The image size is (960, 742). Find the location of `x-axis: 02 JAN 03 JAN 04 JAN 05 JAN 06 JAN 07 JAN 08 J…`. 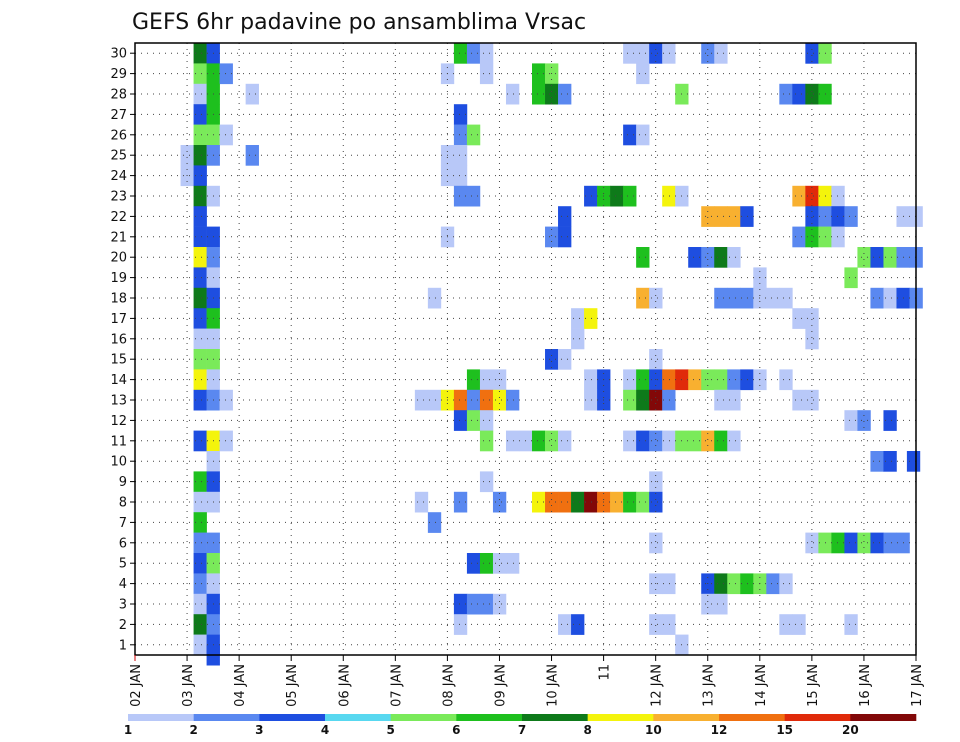

x-axis: 02 JAN 03 JAN 04 JAN 05 JAN 06 JAN 07 JAN 08 J… is located at coordinates (527, 681).